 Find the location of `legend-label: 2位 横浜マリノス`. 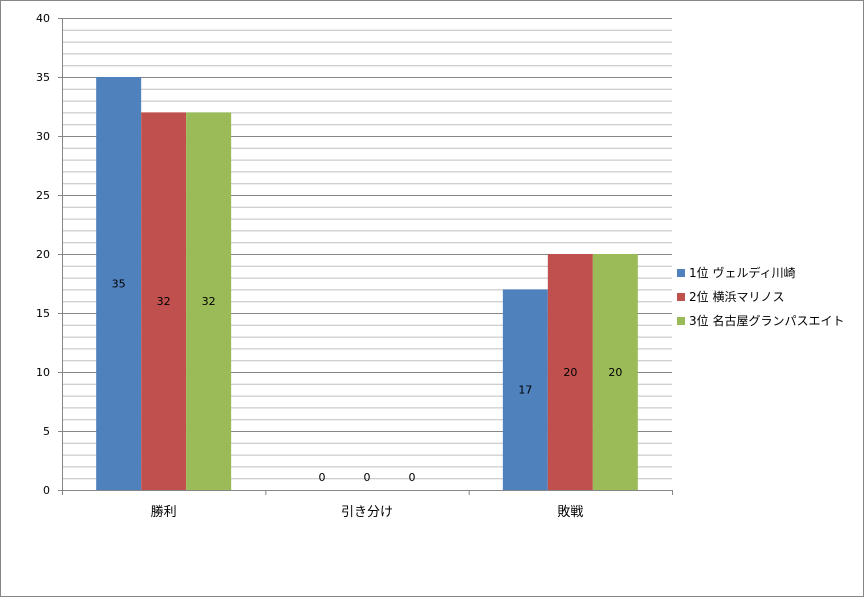

legend-label: 2位 横浜マリノス is located at coordinates (736, 296).